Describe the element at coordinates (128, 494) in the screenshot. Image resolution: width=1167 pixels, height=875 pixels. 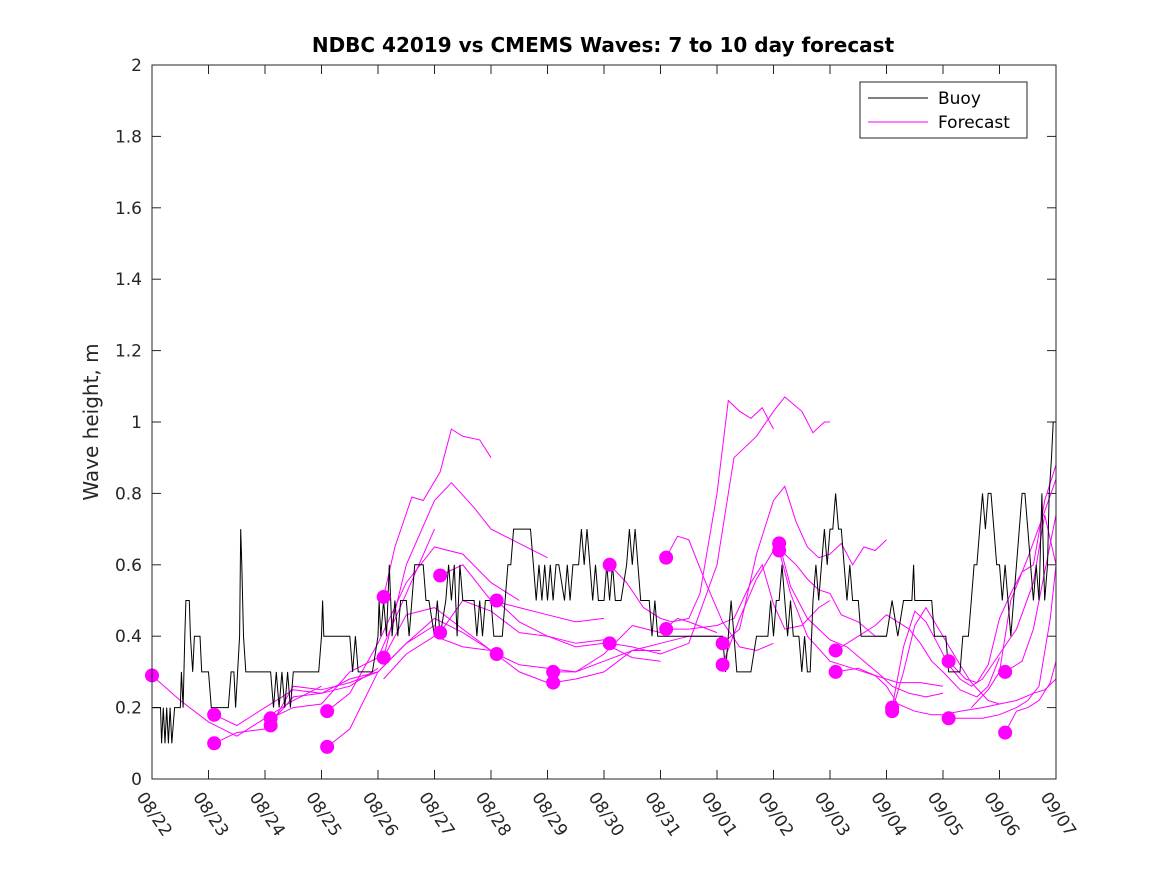
I see `y-tick-label: 0.8` at that location.